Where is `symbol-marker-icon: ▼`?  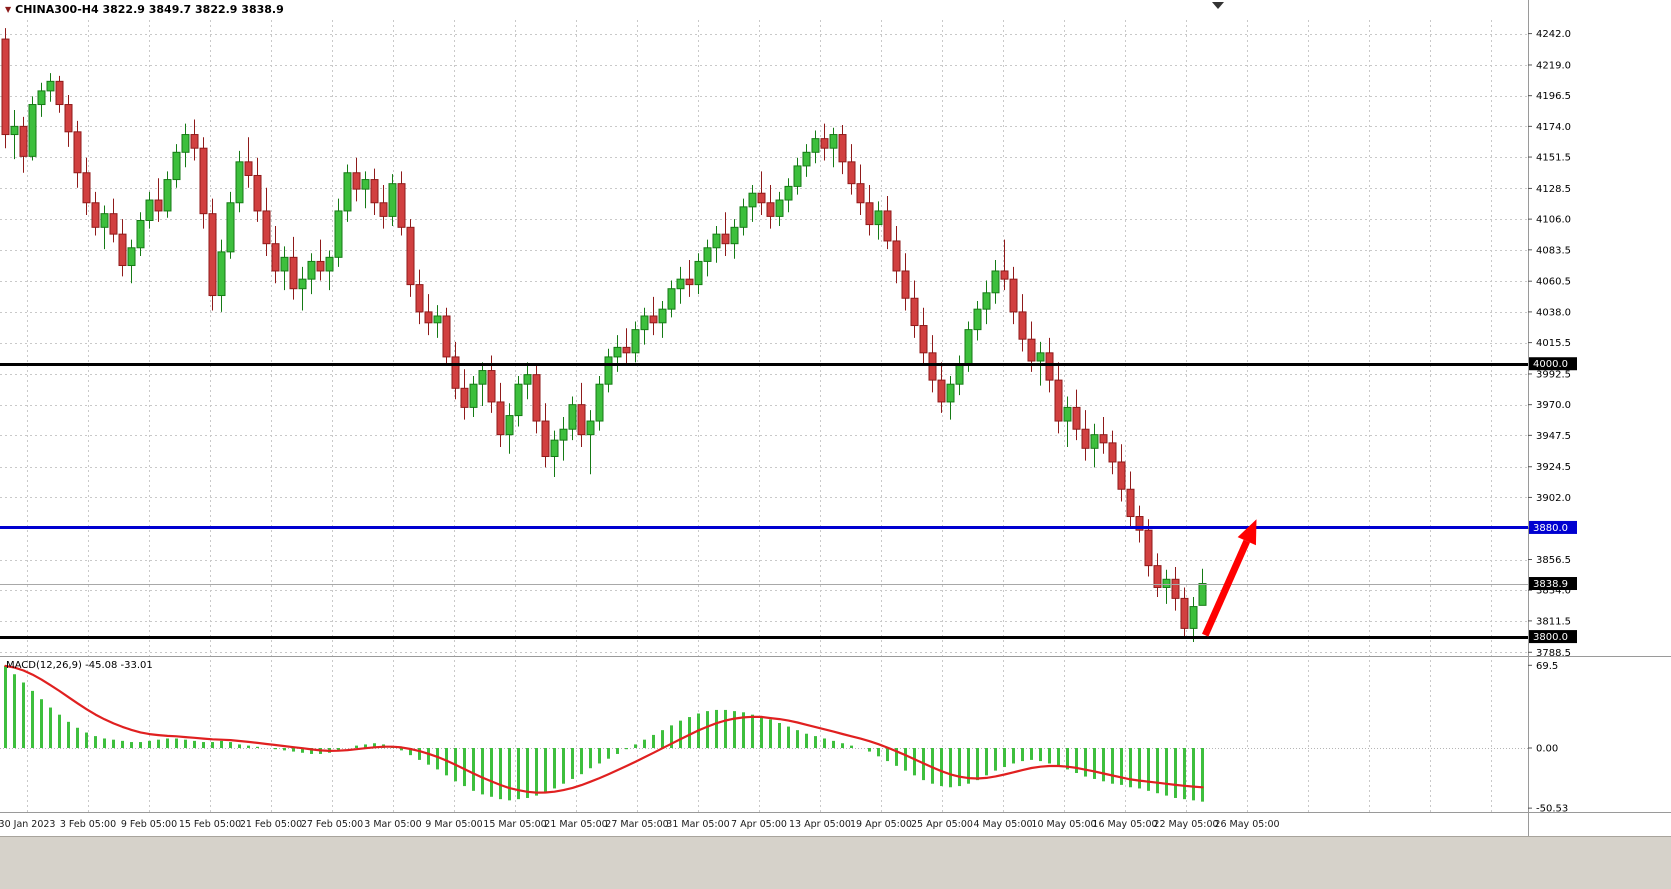 symbol-marker-icon: ▼ is located at coordinates (8, 9).